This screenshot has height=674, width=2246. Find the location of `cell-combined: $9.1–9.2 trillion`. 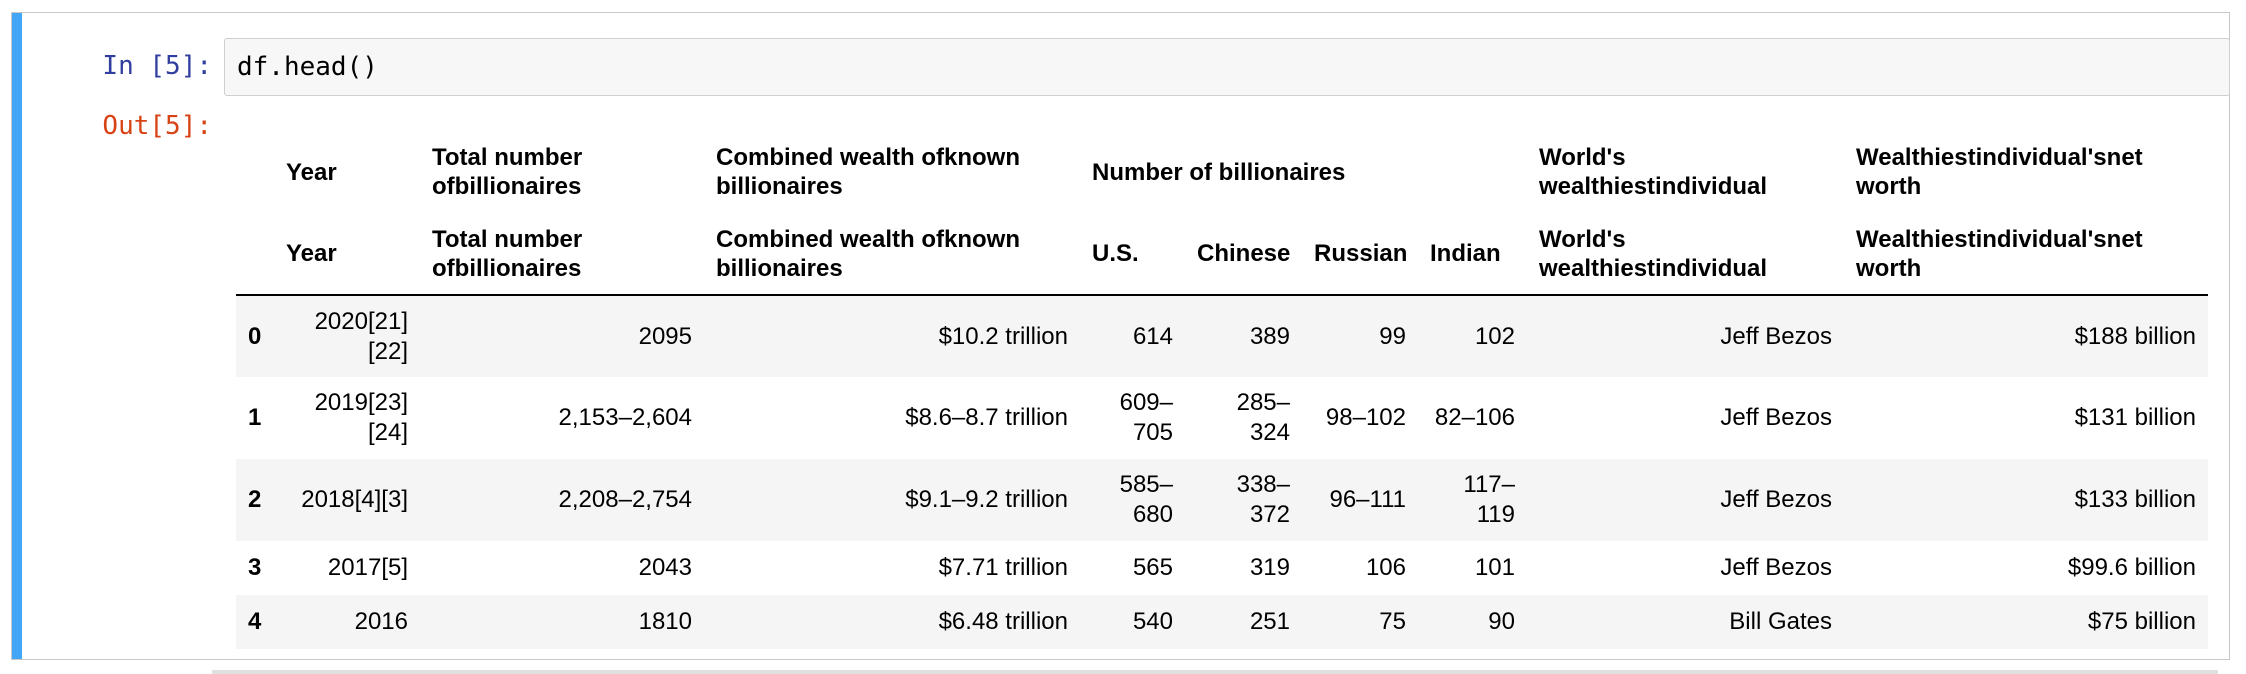

cell-combined: $9.1–9.2 trillion is located at coordinates (986, 499).